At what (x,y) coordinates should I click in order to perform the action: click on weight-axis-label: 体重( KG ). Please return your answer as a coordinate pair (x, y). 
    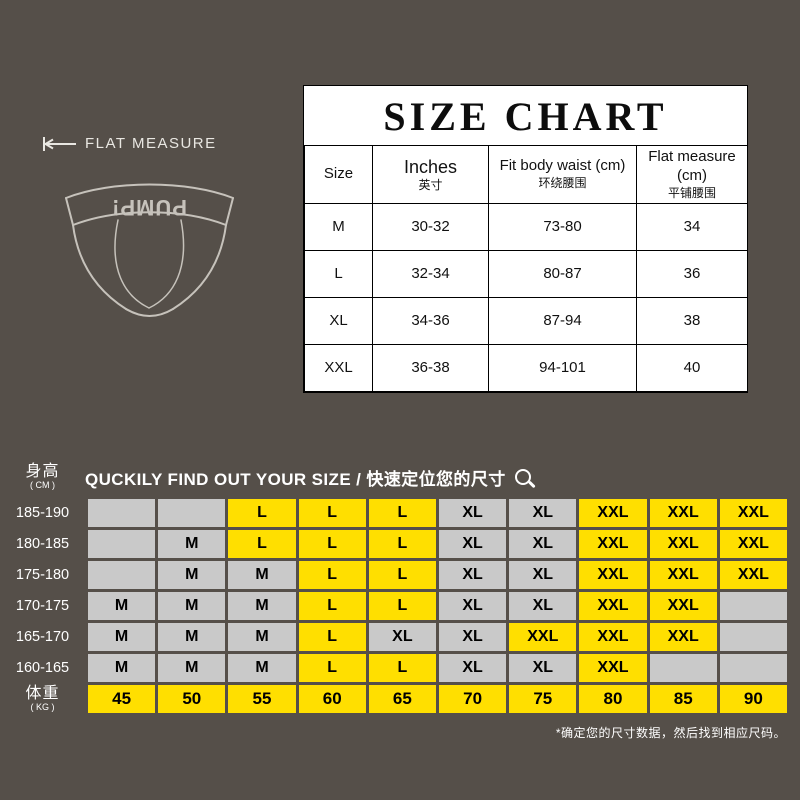
    Looking at the image, I should click on (42, 699).